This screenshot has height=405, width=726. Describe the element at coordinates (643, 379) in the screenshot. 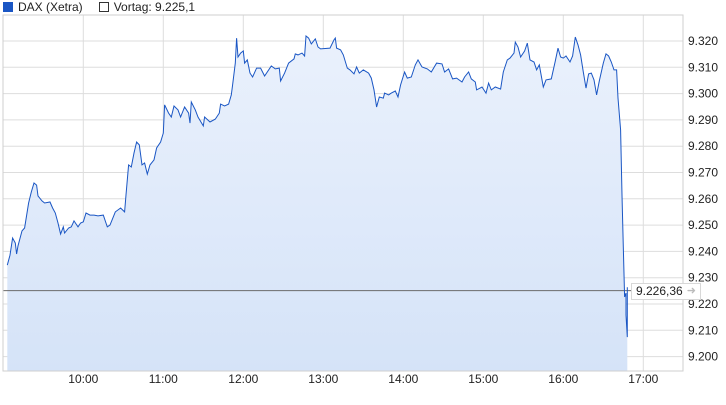

I see `x-tick-label: 17:00` at that location.